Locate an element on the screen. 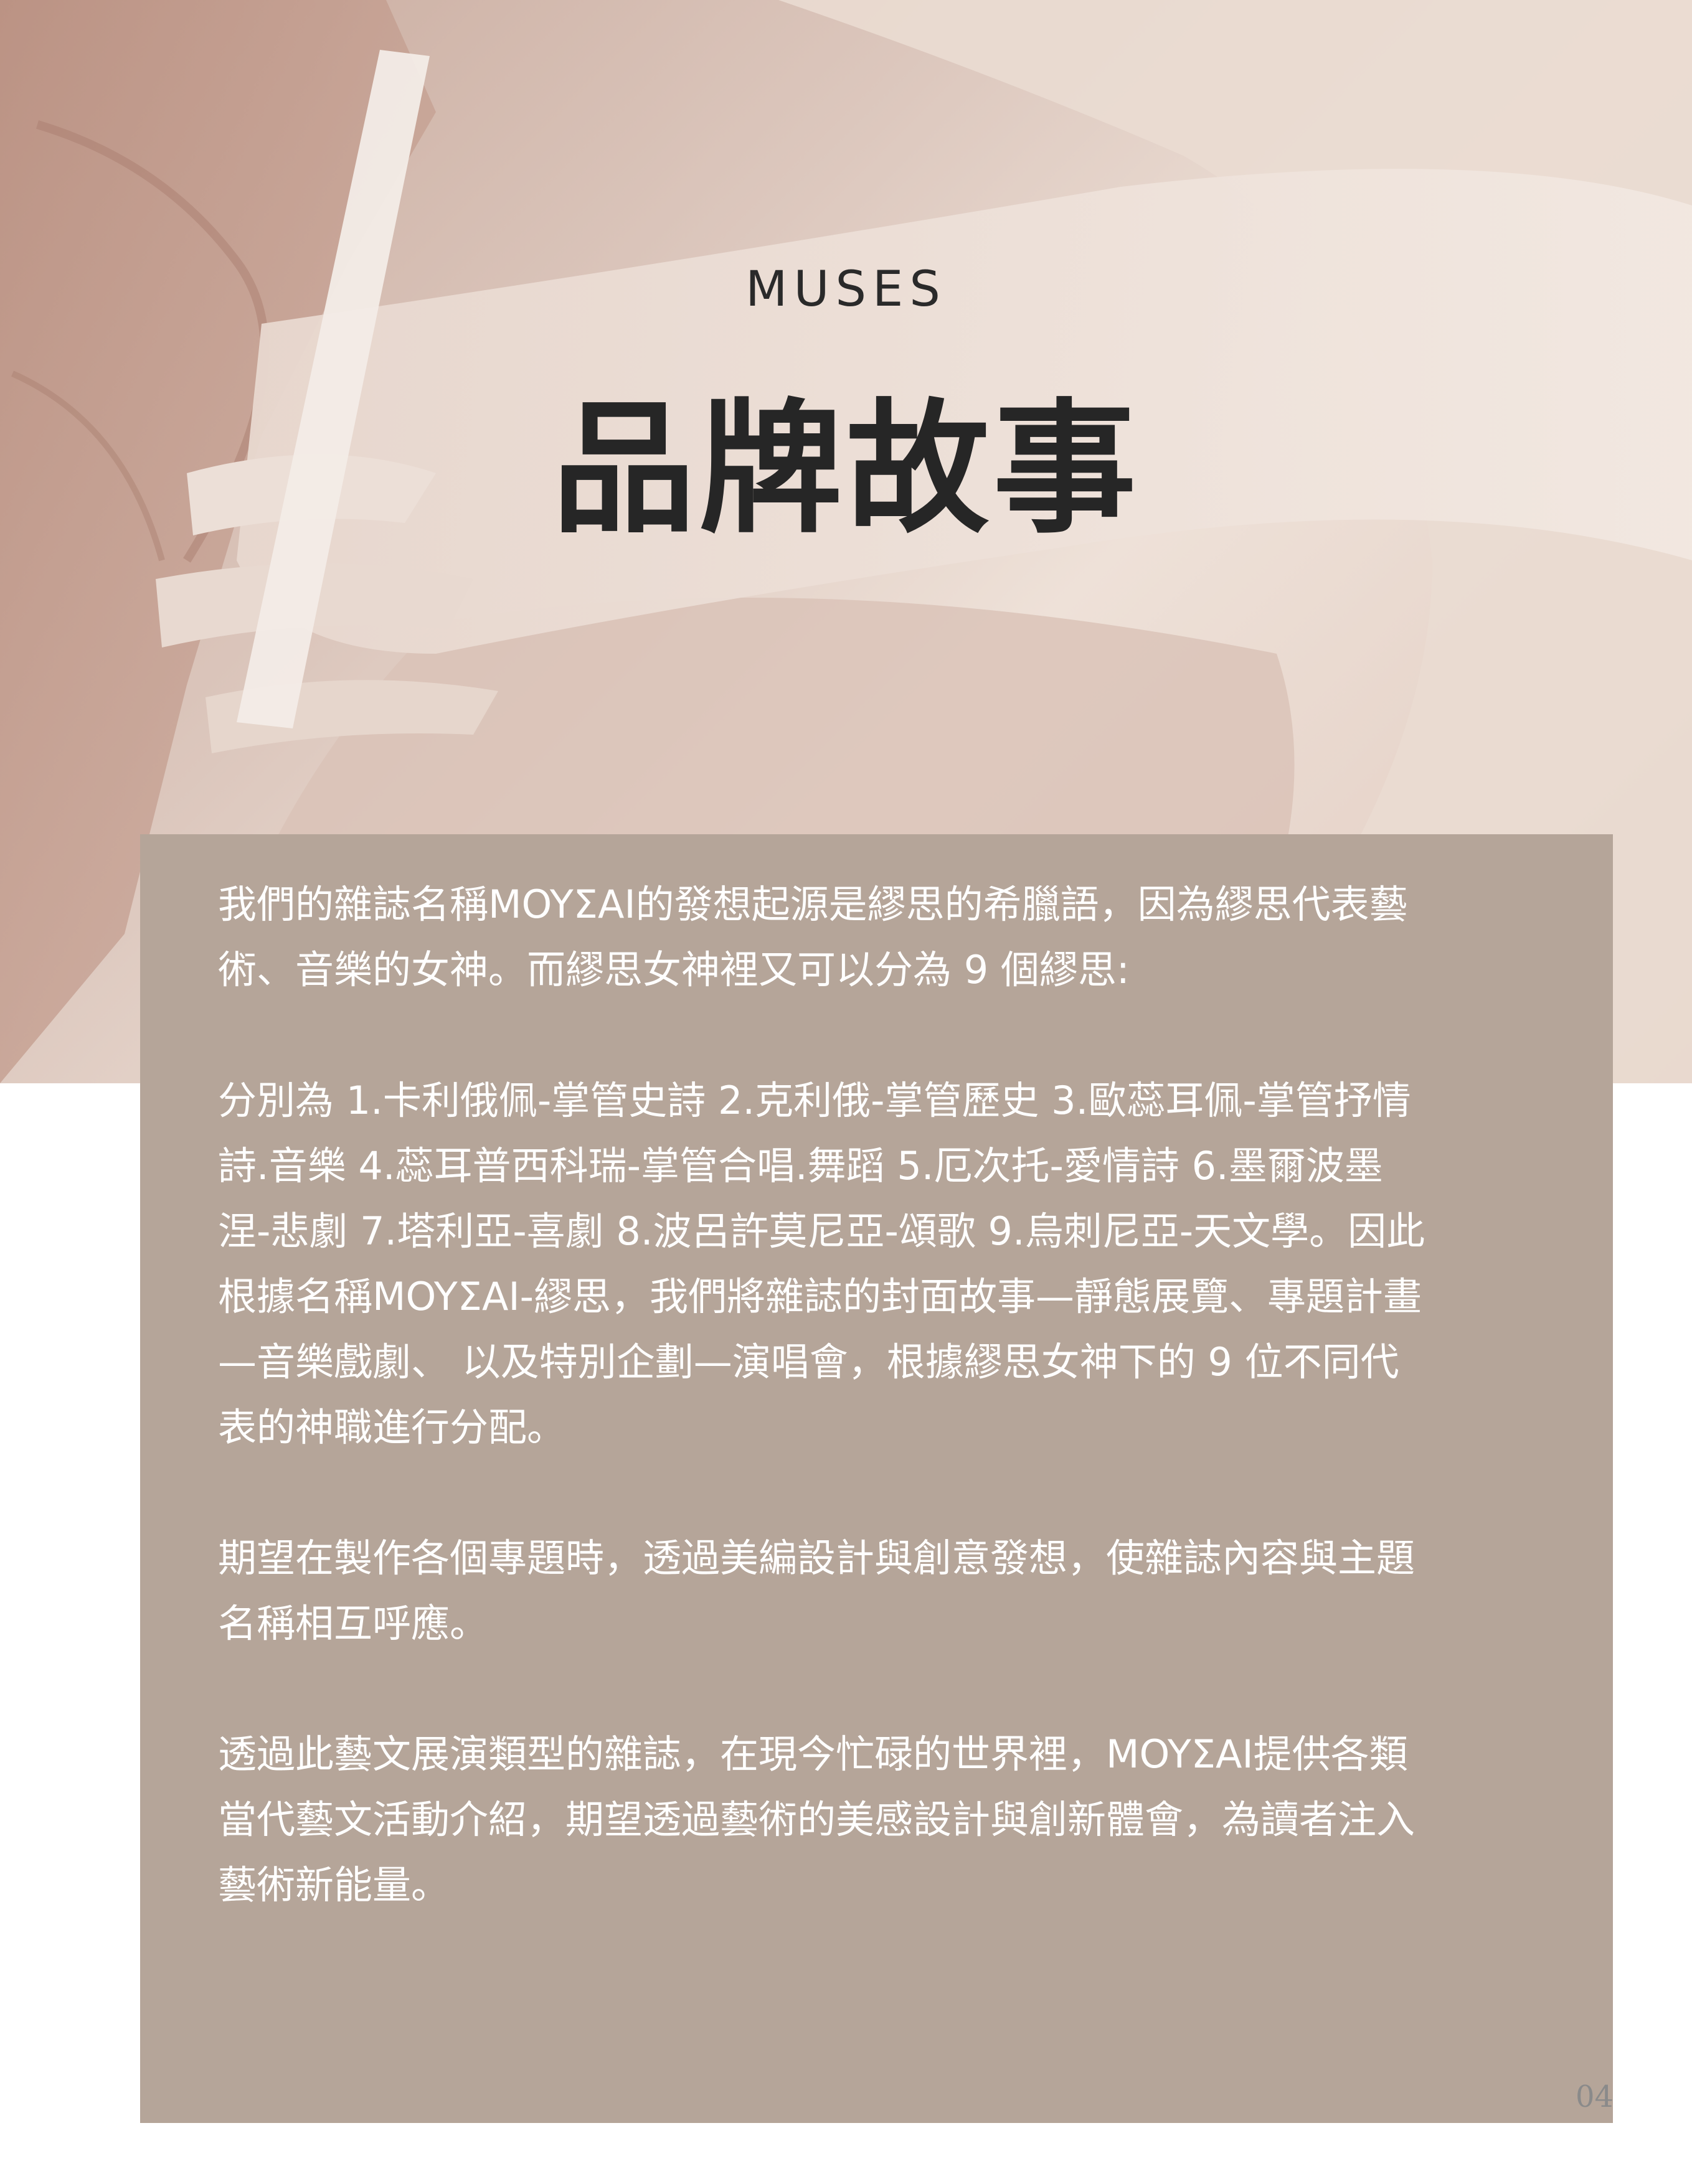 The image size is (1692, 2184). brand-name: MUSES is located at coordinates (846, 290).